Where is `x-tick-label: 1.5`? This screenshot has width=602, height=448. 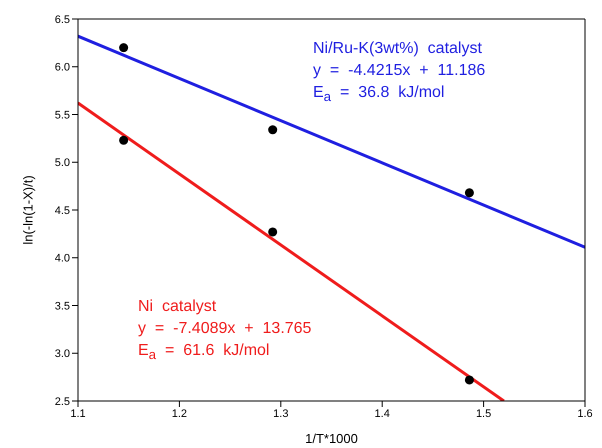 x-tick-label: 1.5 is located at coordinates (484, 414).